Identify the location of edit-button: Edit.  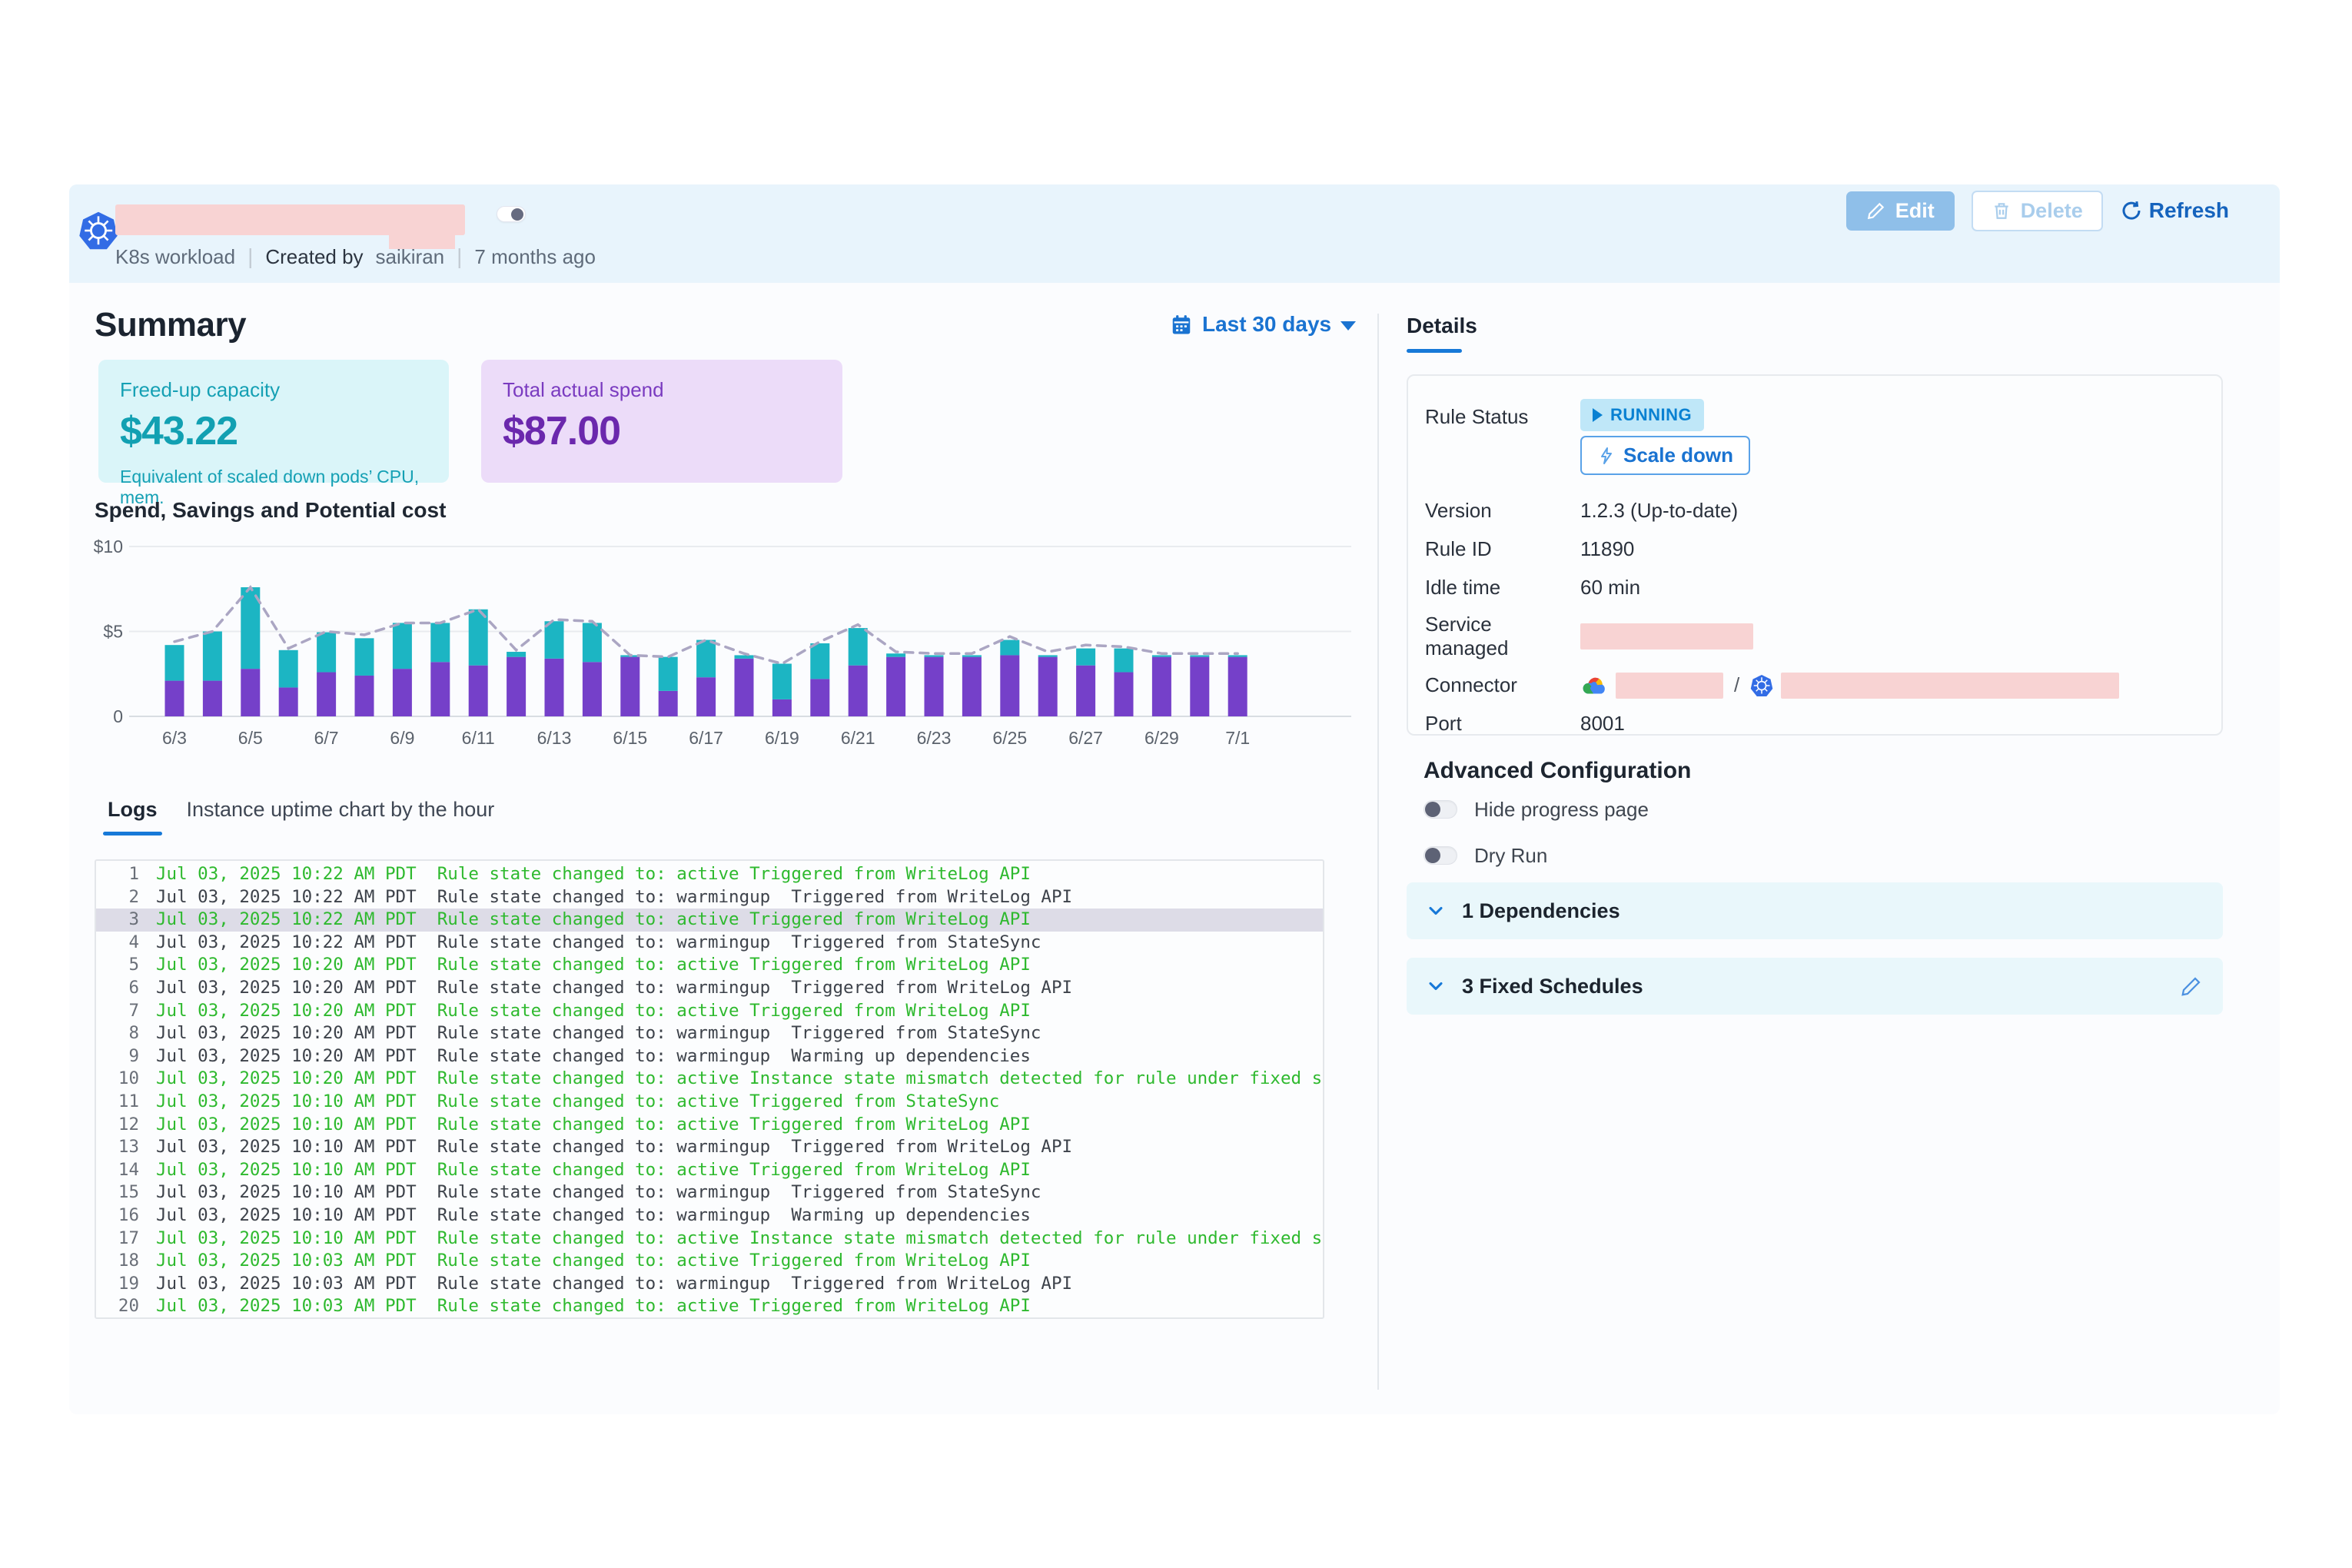
(1900, 211).